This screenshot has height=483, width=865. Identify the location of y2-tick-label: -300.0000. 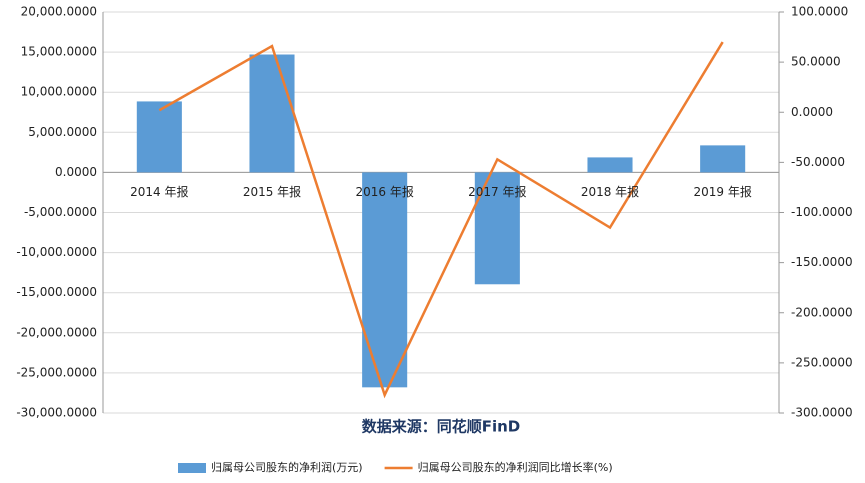
(822, 413).